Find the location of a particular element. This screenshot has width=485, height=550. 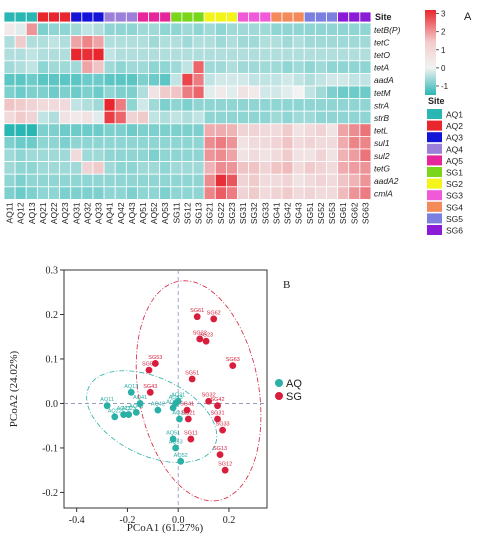

x-tick-label: 0.2 is located at coordinates (229, 520).